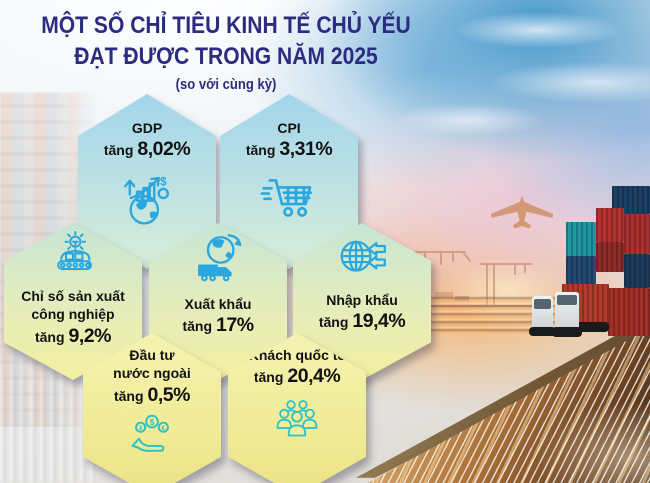 The image size is (650, 483). I want to click on clouds, so click(510, 75).